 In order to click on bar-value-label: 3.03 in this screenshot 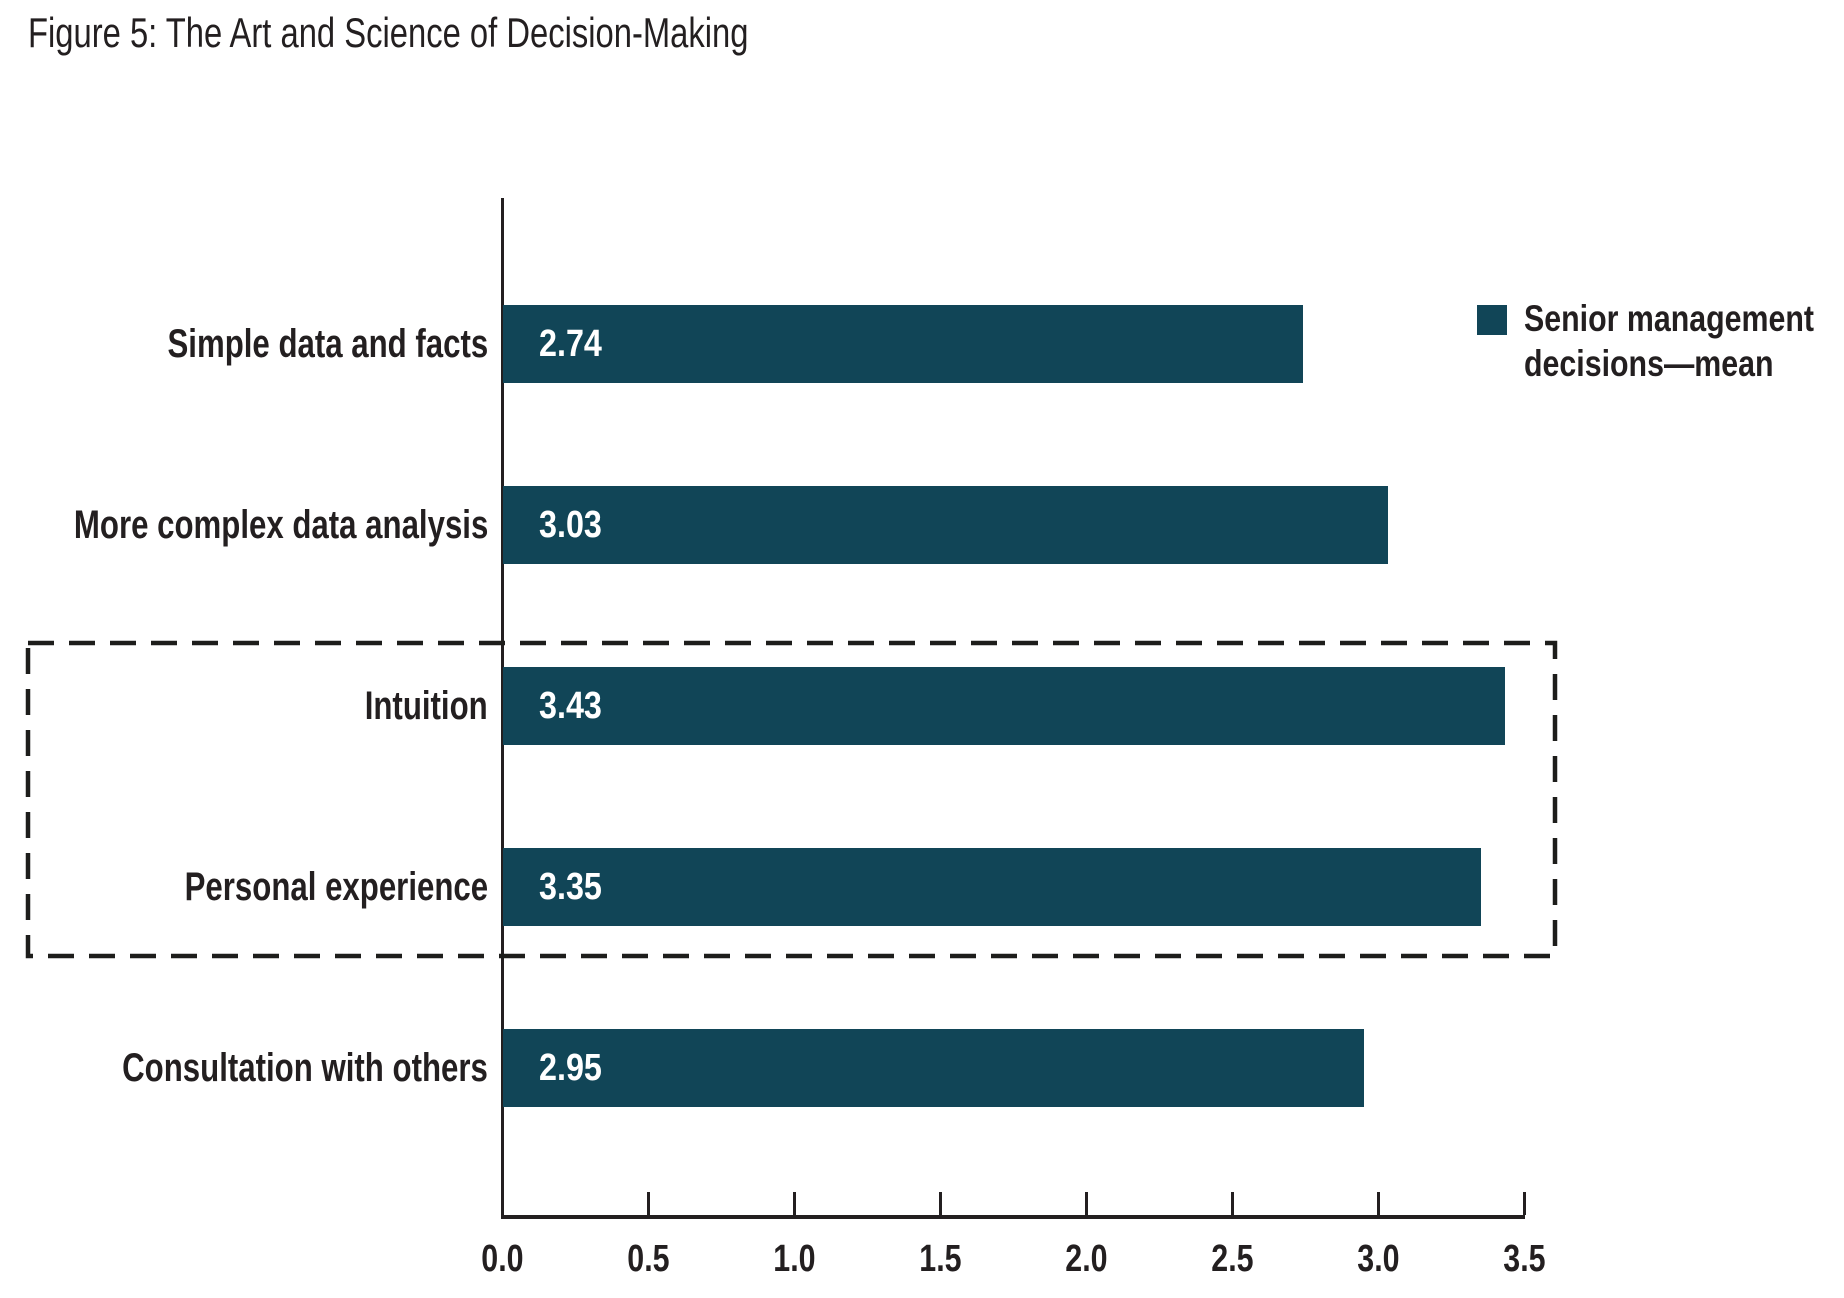, I will do `click(570, 524)`.